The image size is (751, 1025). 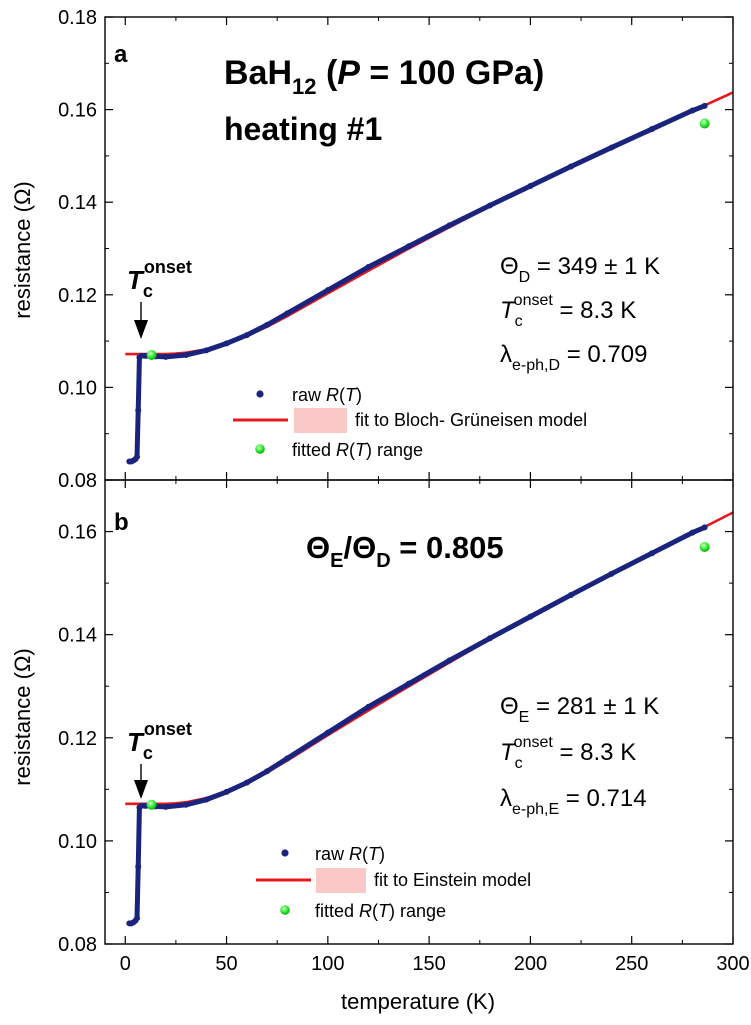 I want to click on param-line-b-3: λe-ph,E = 0.714, so click(x=573, y=801).